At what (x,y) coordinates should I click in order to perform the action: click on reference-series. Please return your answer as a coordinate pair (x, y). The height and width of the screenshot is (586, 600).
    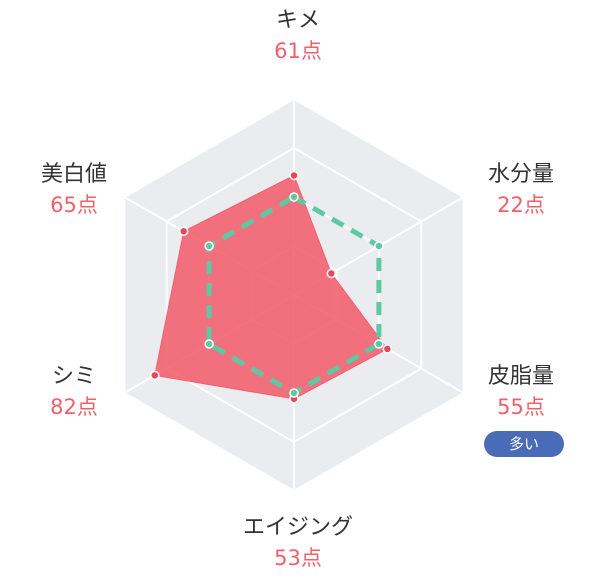
    Looking at the image, I should click on (294, 295).